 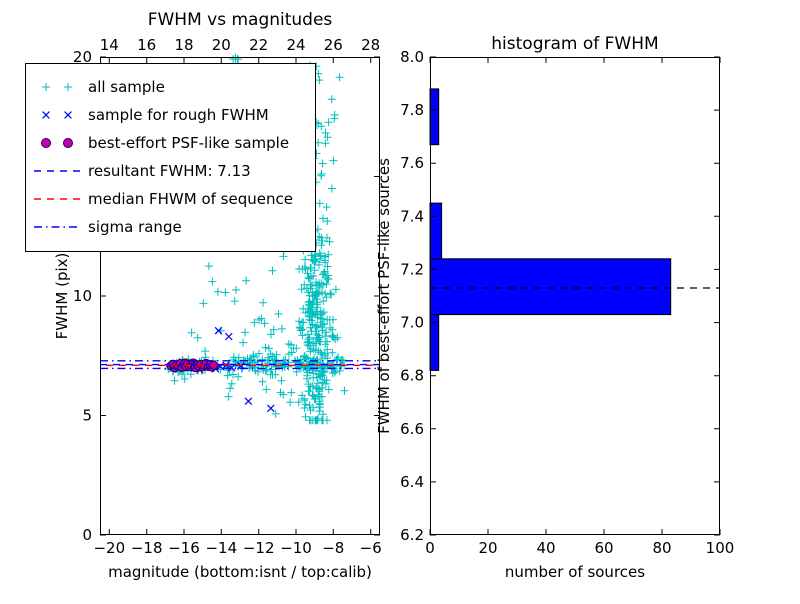 What do you see at coordinates (135, 227) in the screenshot?
I see `legend-entry-label: sigma range` at bounding box center [135, 227].